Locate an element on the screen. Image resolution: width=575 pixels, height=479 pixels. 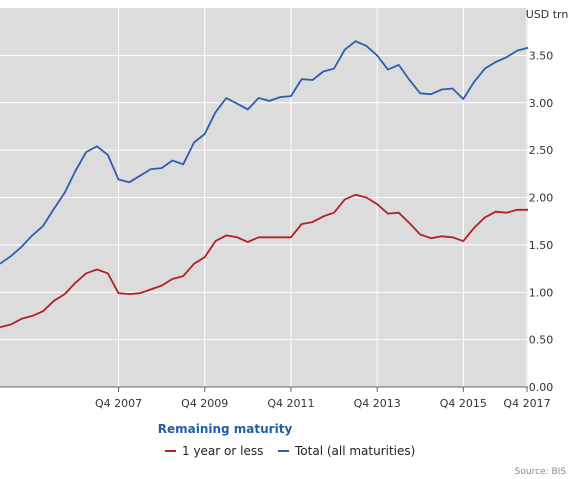
legend-title: Remaining maturity is located at coordinates (225, 429).